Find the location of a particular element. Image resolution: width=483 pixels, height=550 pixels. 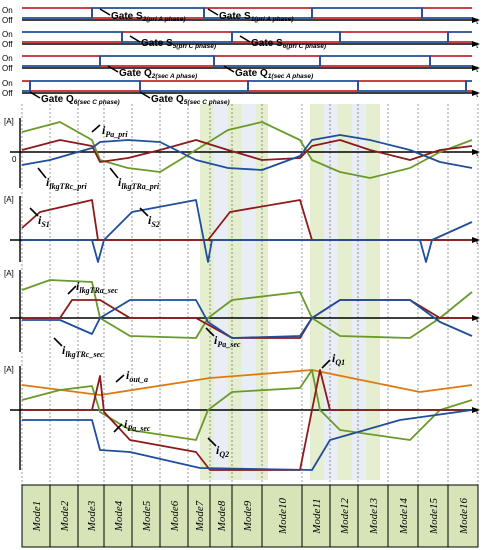

mode-label: Mode6 is located at coordinates (175, 516).